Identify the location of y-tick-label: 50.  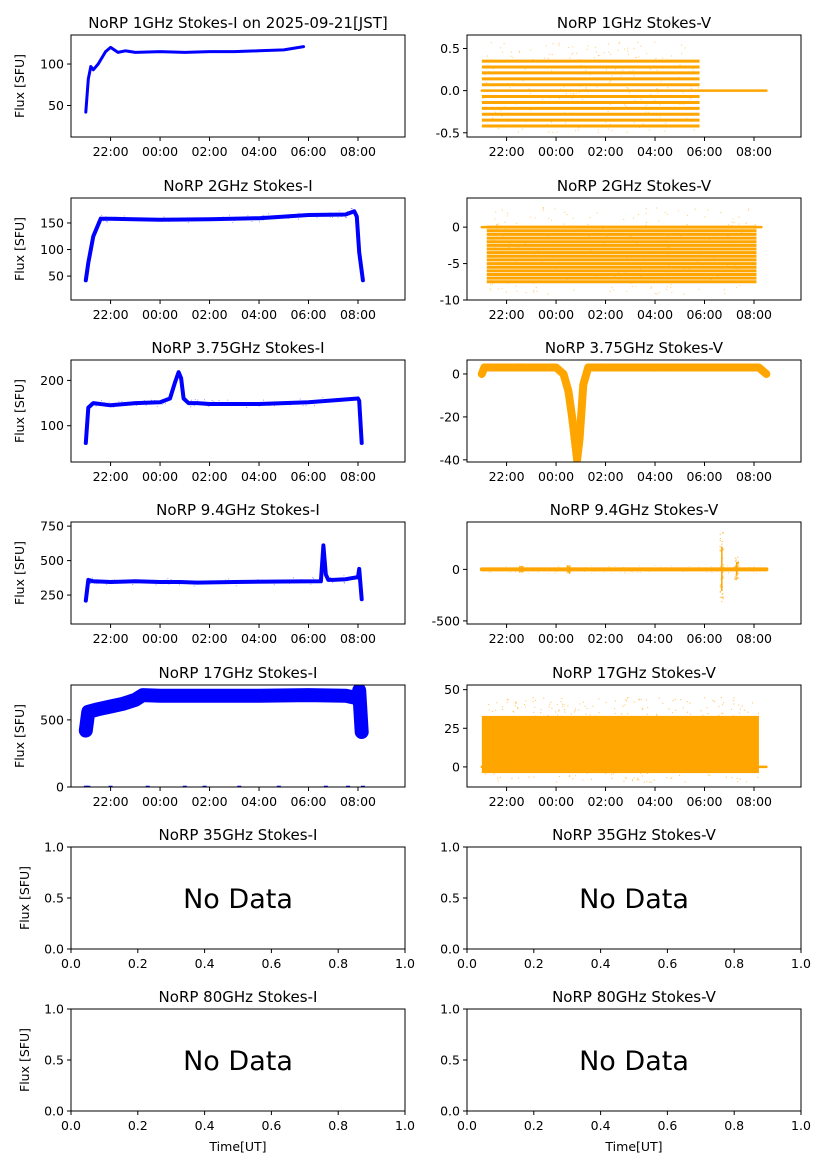
(452, 689).